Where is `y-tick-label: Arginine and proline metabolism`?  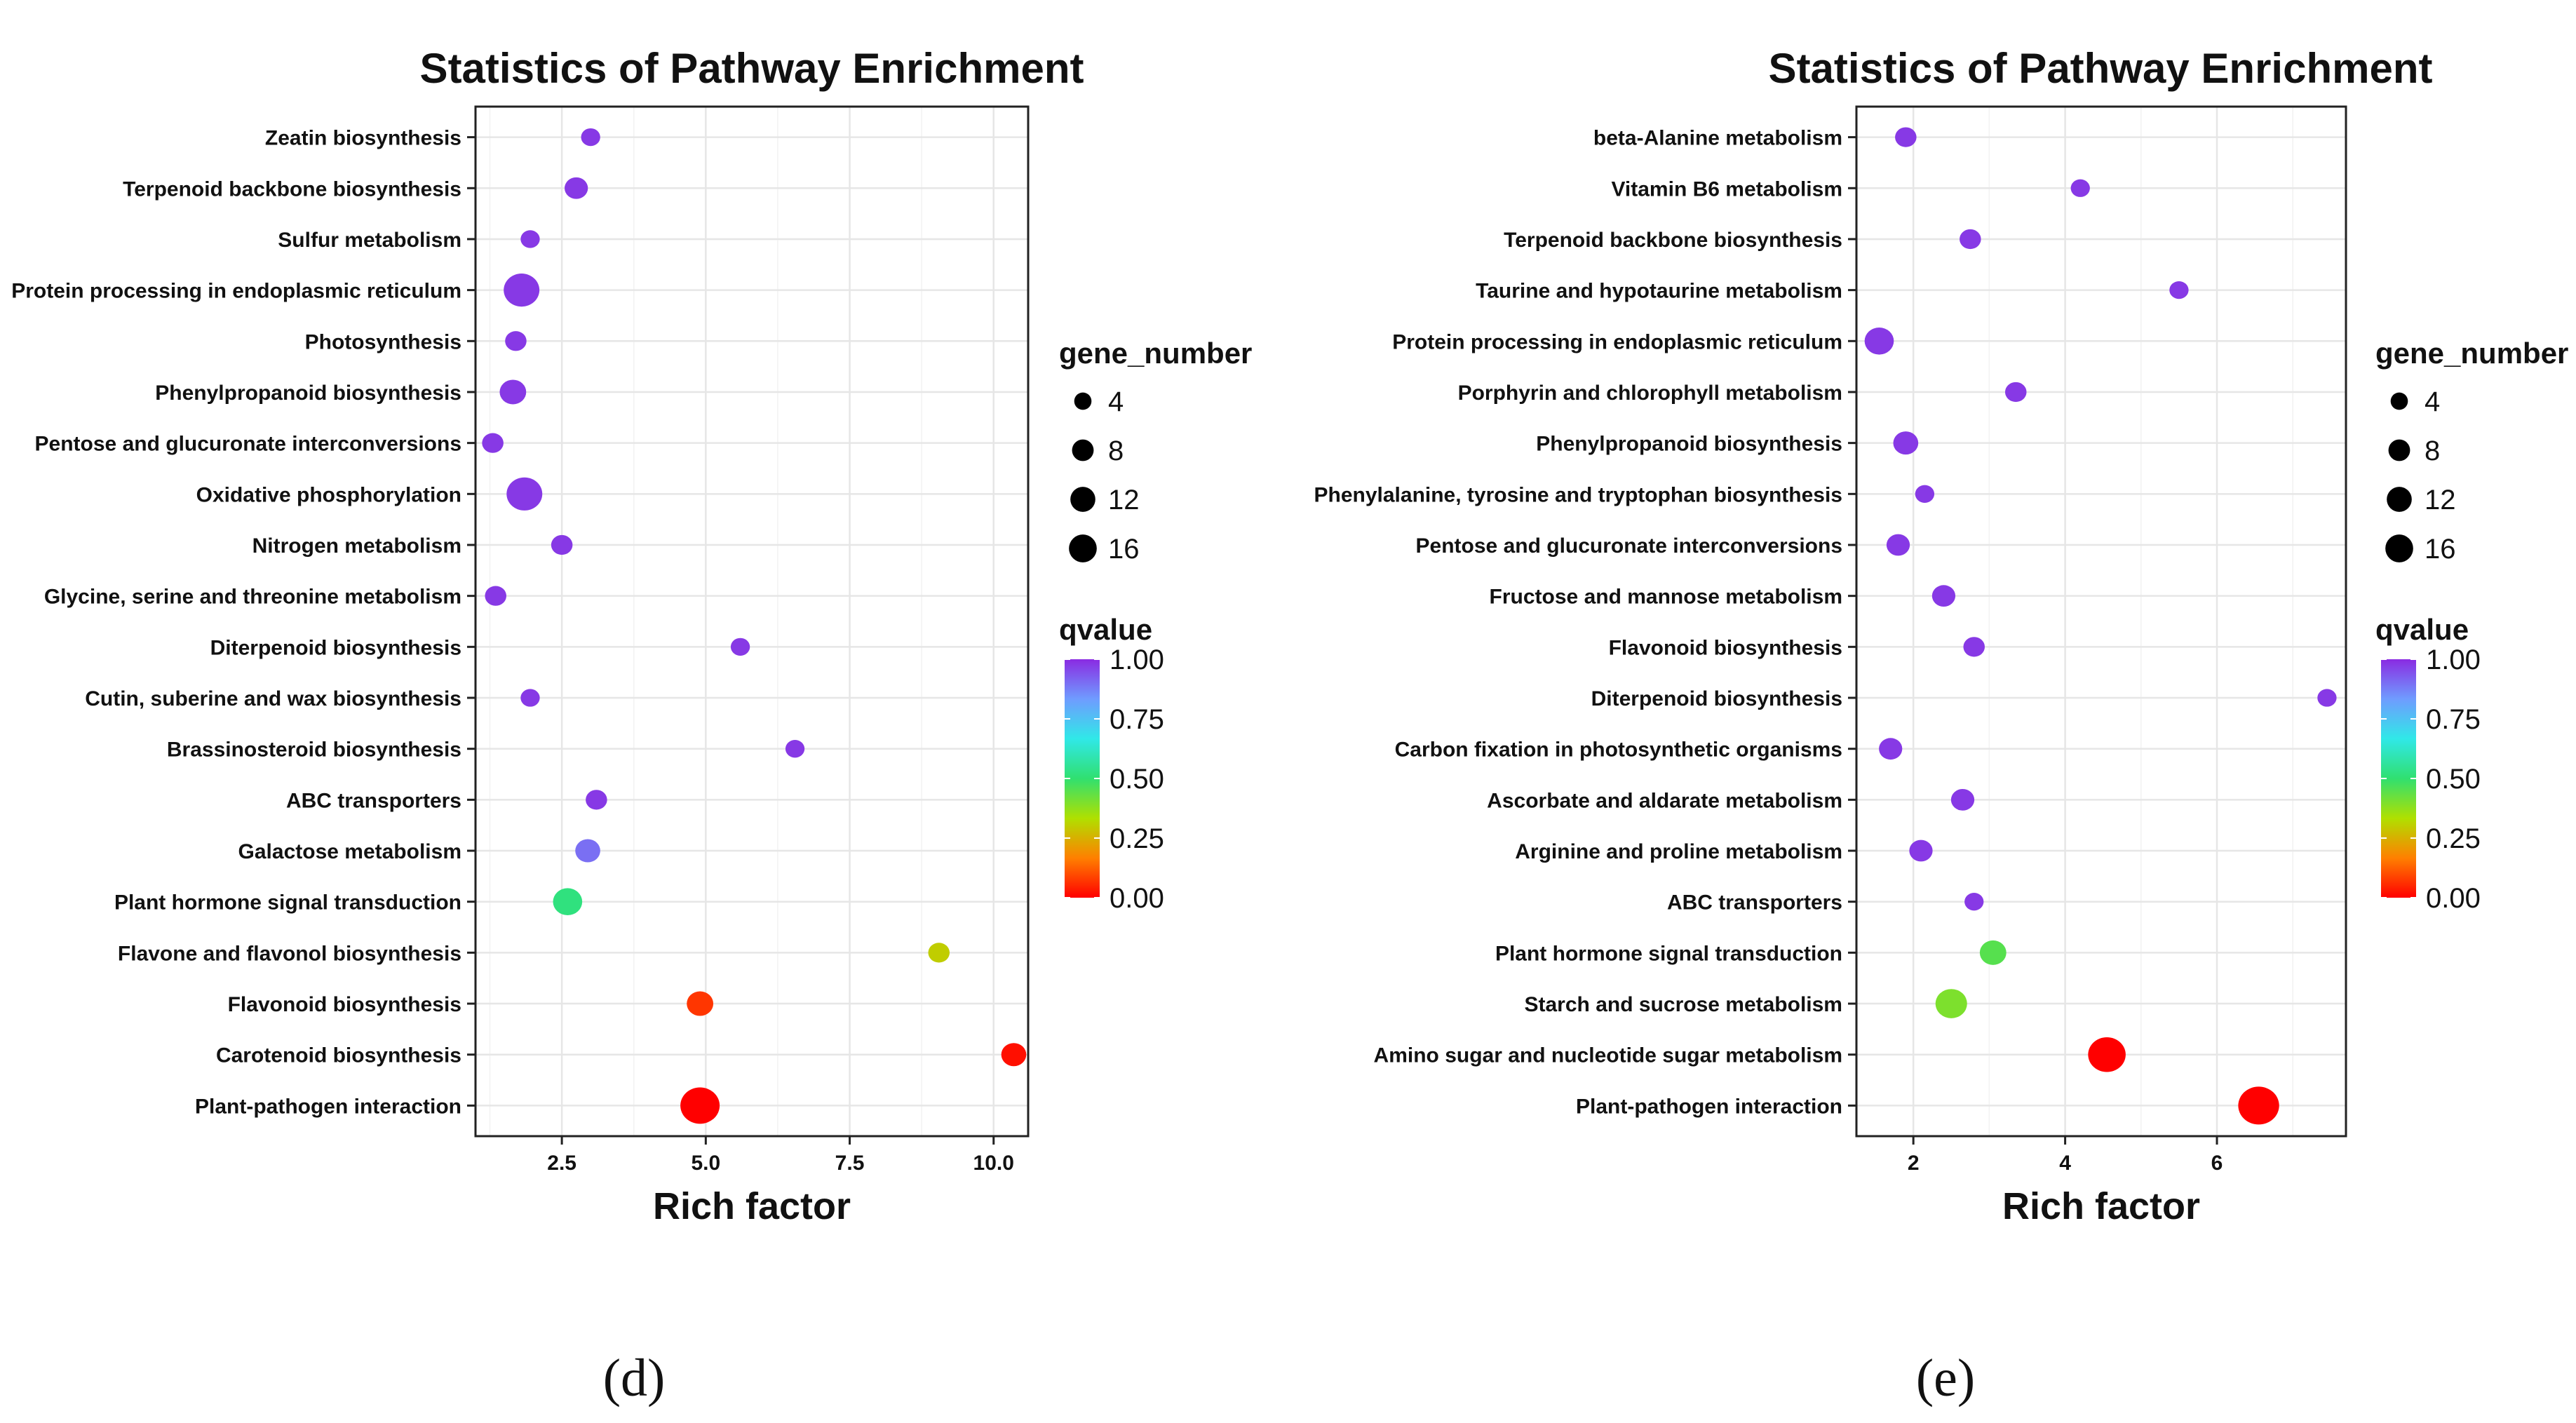 y-tick-label: Arginine and proline metabolism is located at coordinates (1678, 852).